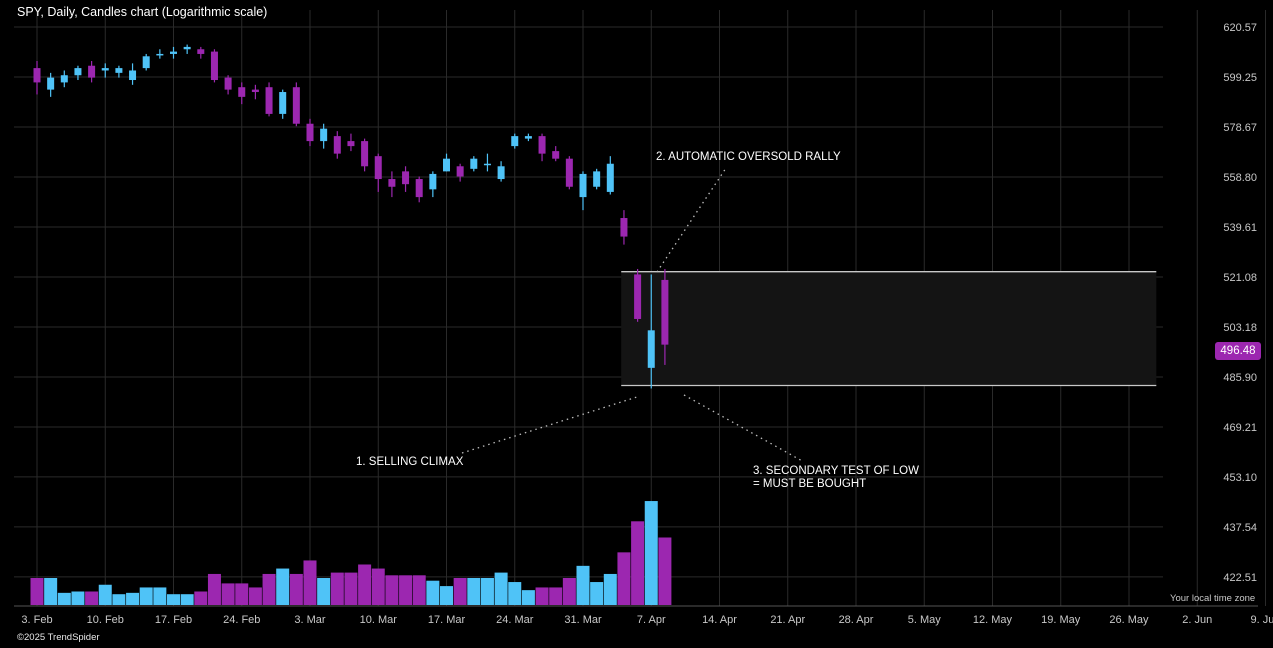 The image size is (1273, 648). What do you see at coordinates (1240, 278) in the screenshot?
I see `y-tick-label: 521.08` at bounding box center [1240, 278].